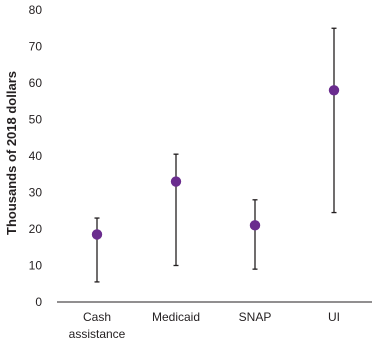 This screenshot has width=372, height=348. I want to click on x-tick-label: SNAP, so click(255, 317).